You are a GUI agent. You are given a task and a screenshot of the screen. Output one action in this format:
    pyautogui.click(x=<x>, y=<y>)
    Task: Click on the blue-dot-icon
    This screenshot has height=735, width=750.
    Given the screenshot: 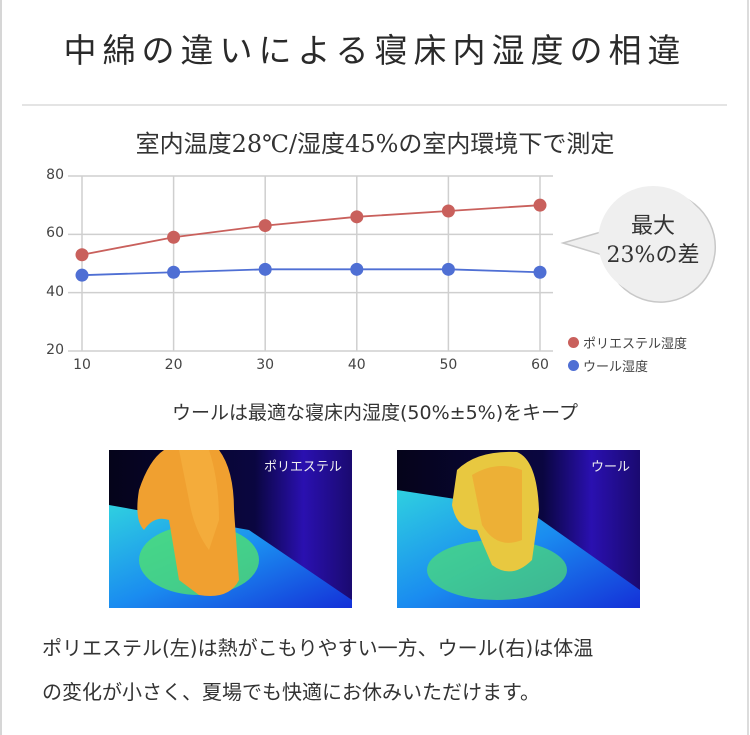 What is the action you would take?
    pyautogui.click(x=573, y=365)
    